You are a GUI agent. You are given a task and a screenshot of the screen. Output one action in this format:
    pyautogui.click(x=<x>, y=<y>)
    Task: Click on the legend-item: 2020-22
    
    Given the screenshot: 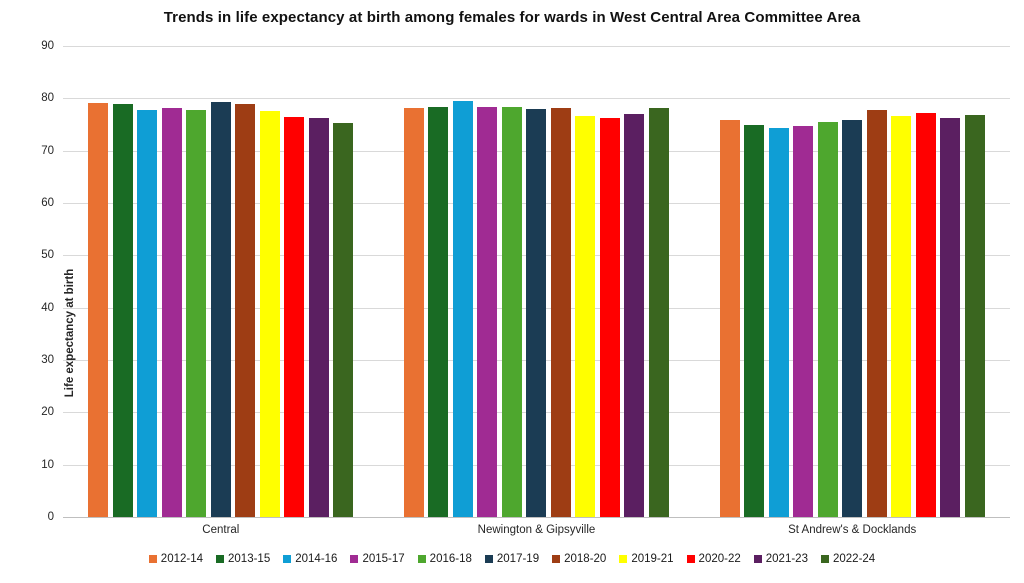 What is the action you would take?
    pyautogui.click(x=713, y=559)
    